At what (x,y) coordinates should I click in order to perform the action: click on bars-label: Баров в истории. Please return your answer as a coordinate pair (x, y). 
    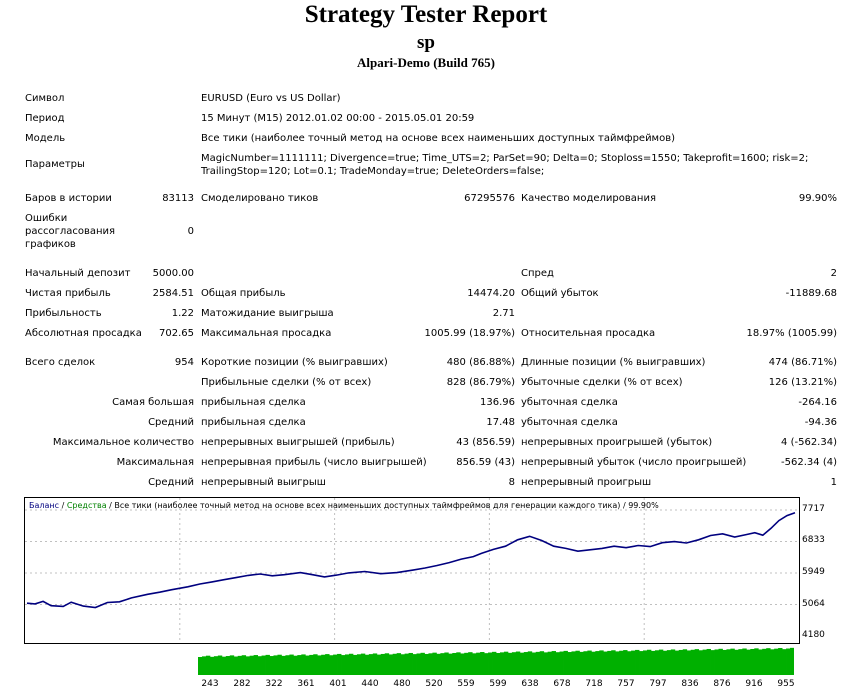
    Looking at the image, I should click on (68, 198).